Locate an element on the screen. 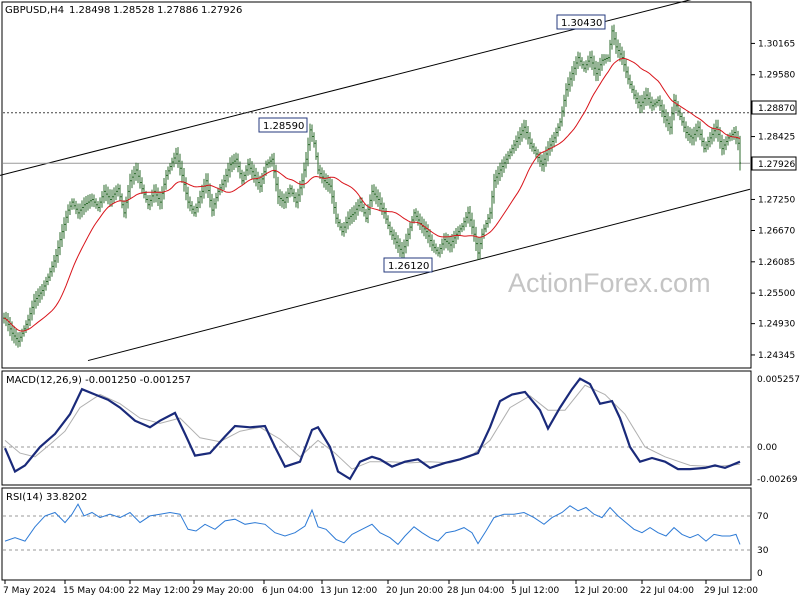  time-tick-label: 29 May 20:00 is located at coordinates (223, 591).